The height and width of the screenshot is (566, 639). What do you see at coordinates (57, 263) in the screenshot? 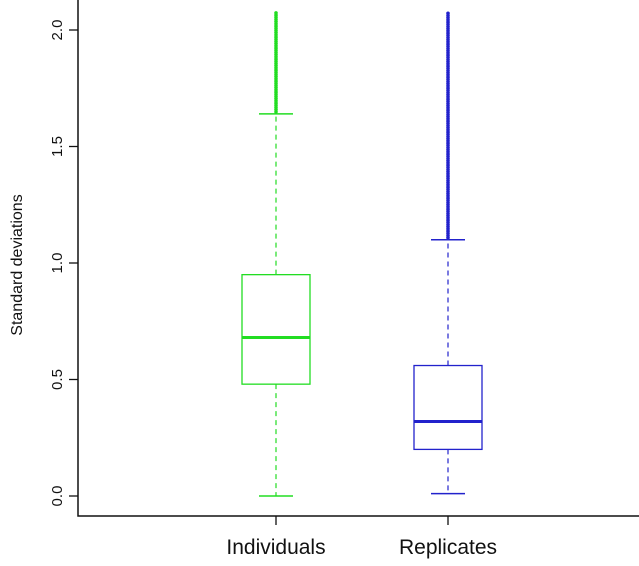
I see `y-tick-label: 1.0` at bounding box center [57, 263].